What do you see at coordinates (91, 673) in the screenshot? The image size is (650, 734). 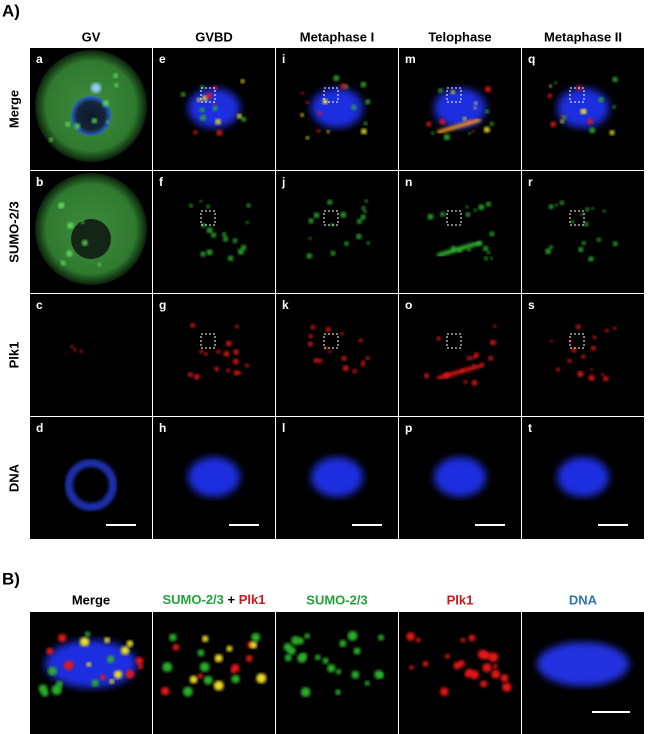 I see `image-panel` at bounding box center [91, 673].